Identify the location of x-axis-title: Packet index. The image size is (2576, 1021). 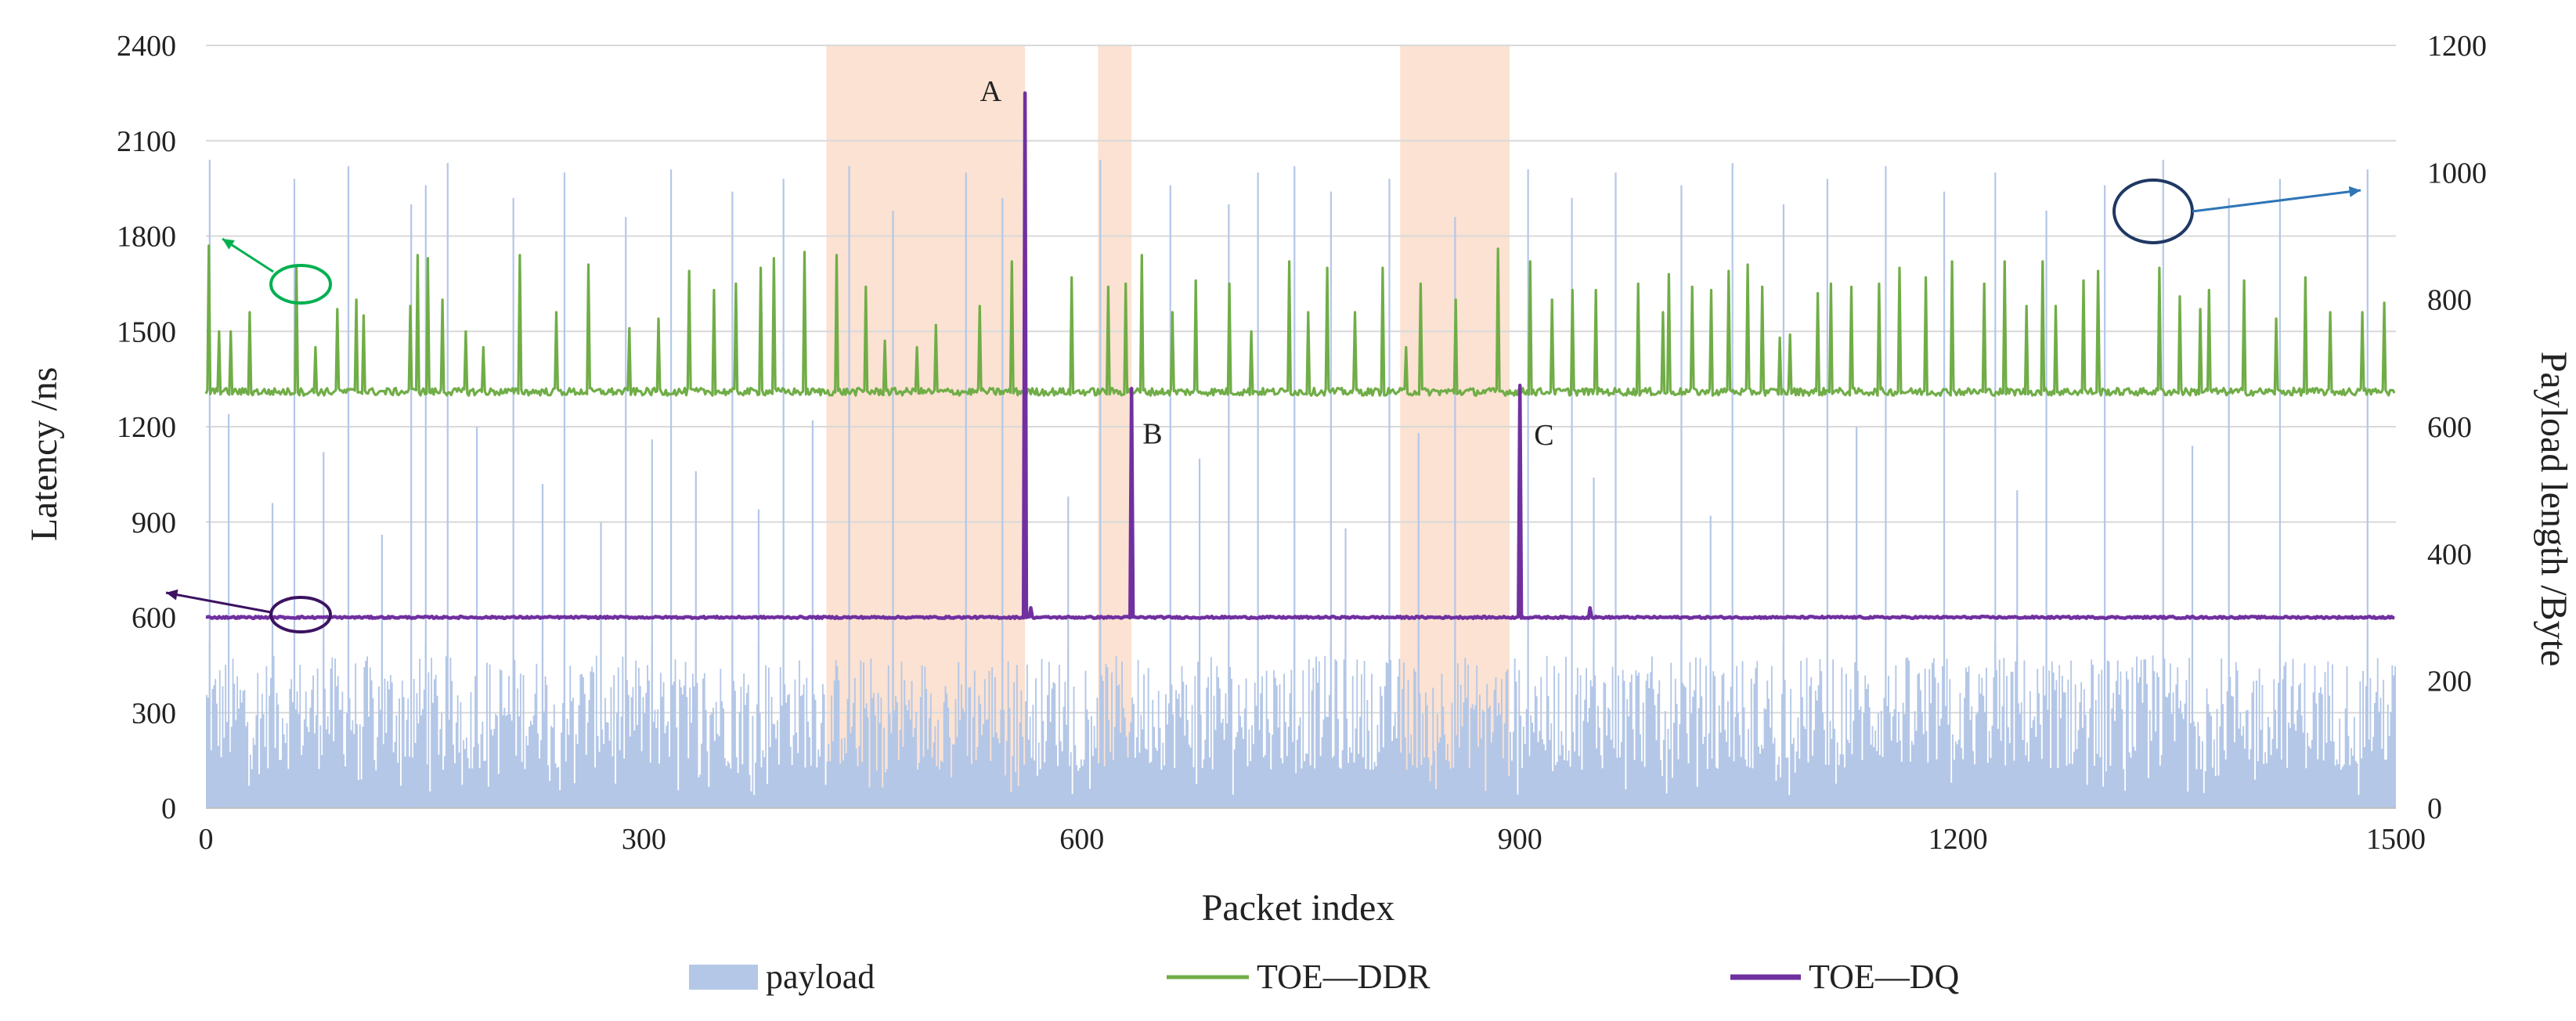
(1298, 908).